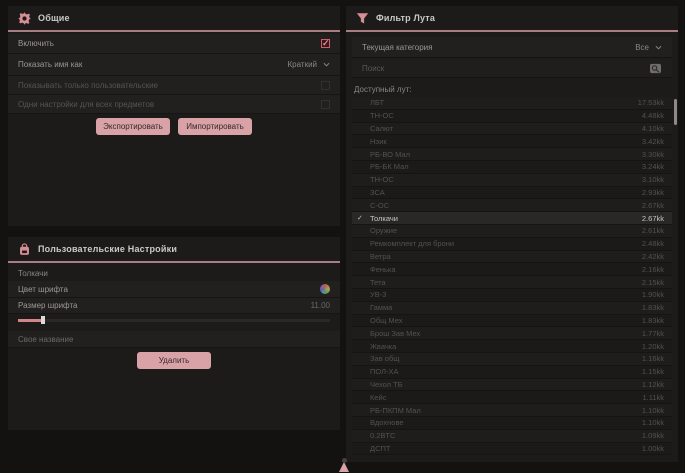  Describe the element at coordinates (650, 103) in the screenshot. I see `loot-item-value: 17.53kk` at that location.